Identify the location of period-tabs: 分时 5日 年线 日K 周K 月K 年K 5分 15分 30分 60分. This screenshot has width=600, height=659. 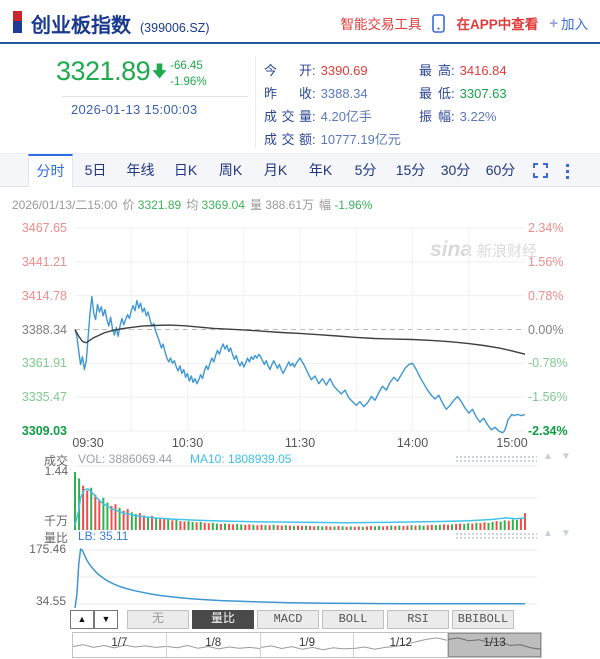
(275, 170).